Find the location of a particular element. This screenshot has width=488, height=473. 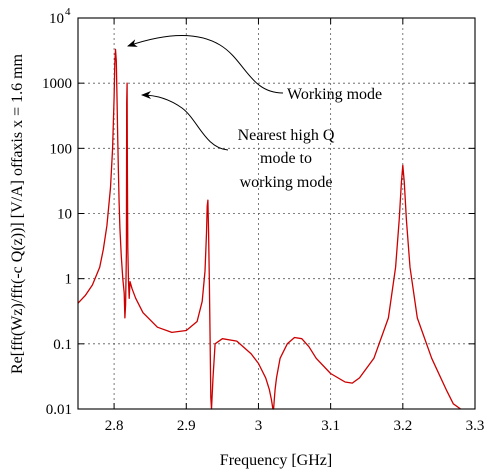

y-tick-exponent: 4 is located at coordinates (68, 12).